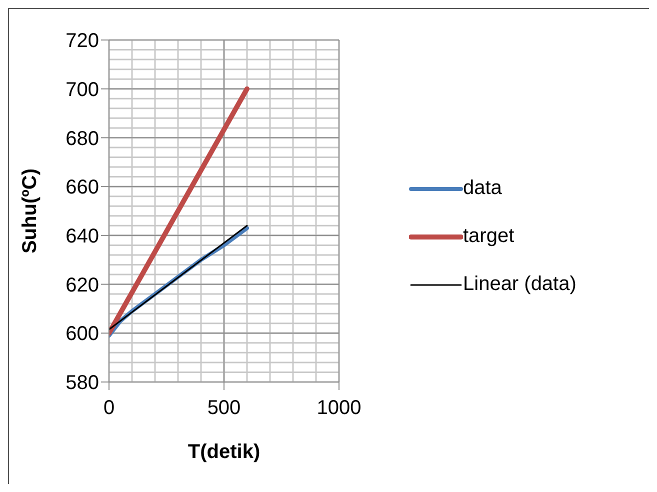 The width and height of the screenshot is (657, 492). I want to click on legend-label: target, so click(488, 236).